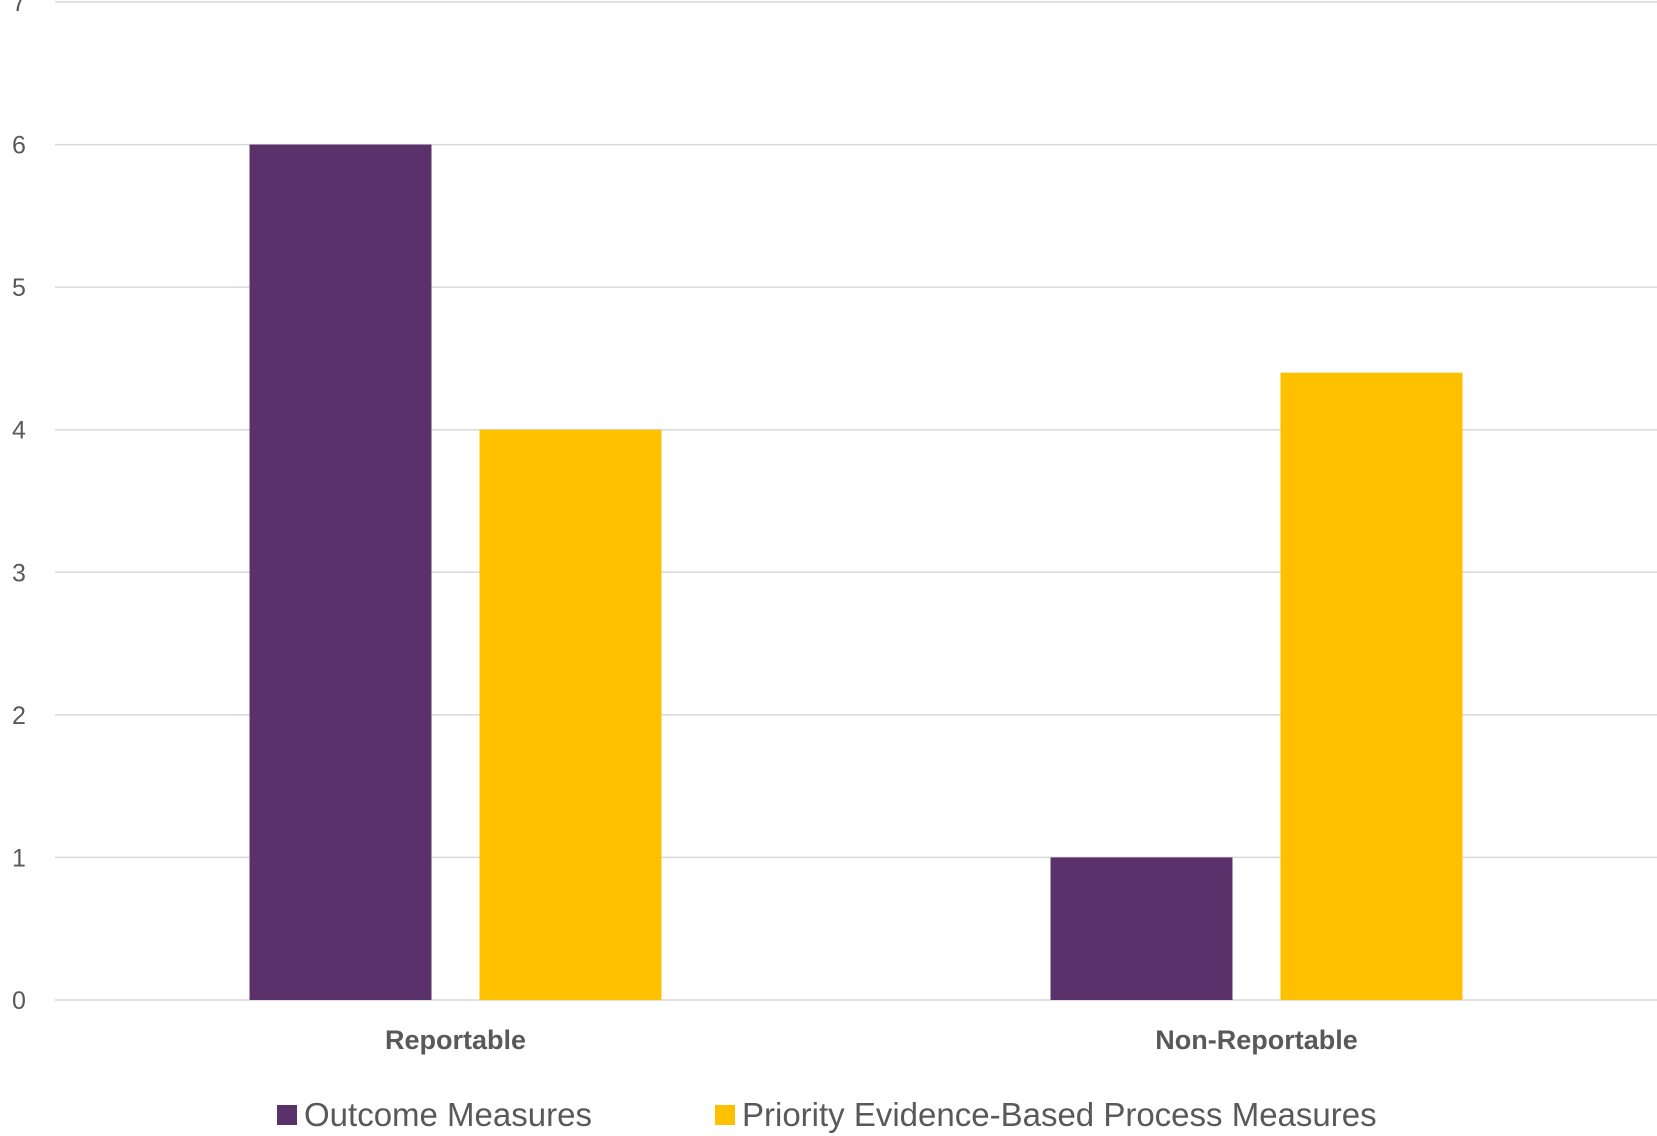 The height and width of the screenshot is (1136, 1657). What do you see at coordinates (448, 1114) in the screenshot?
I see `legend-label: Outcome Measures` at bounding box center [448, 1114].